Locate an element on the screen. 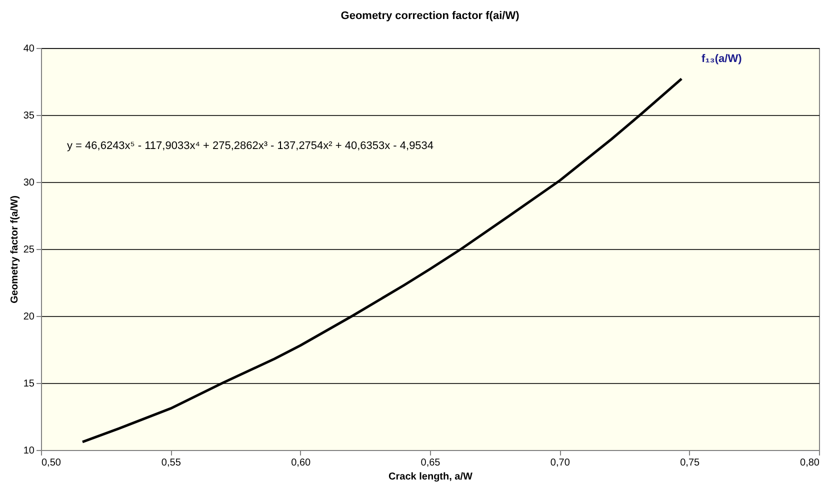 This screenshot has width=826, height=487. y-tick-label: 20 is located at coordinates (29, 317).